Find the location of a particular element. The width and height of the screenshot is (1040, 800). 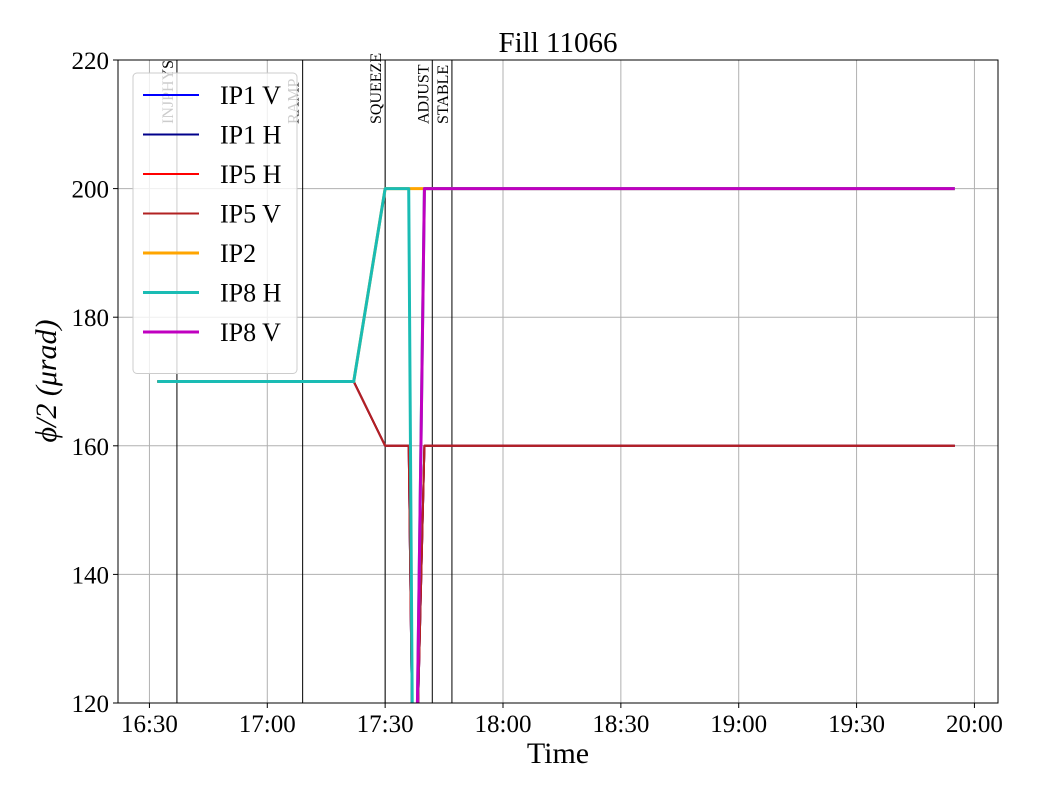

legend-label: IP1 V is located at coordinates (250, 95).